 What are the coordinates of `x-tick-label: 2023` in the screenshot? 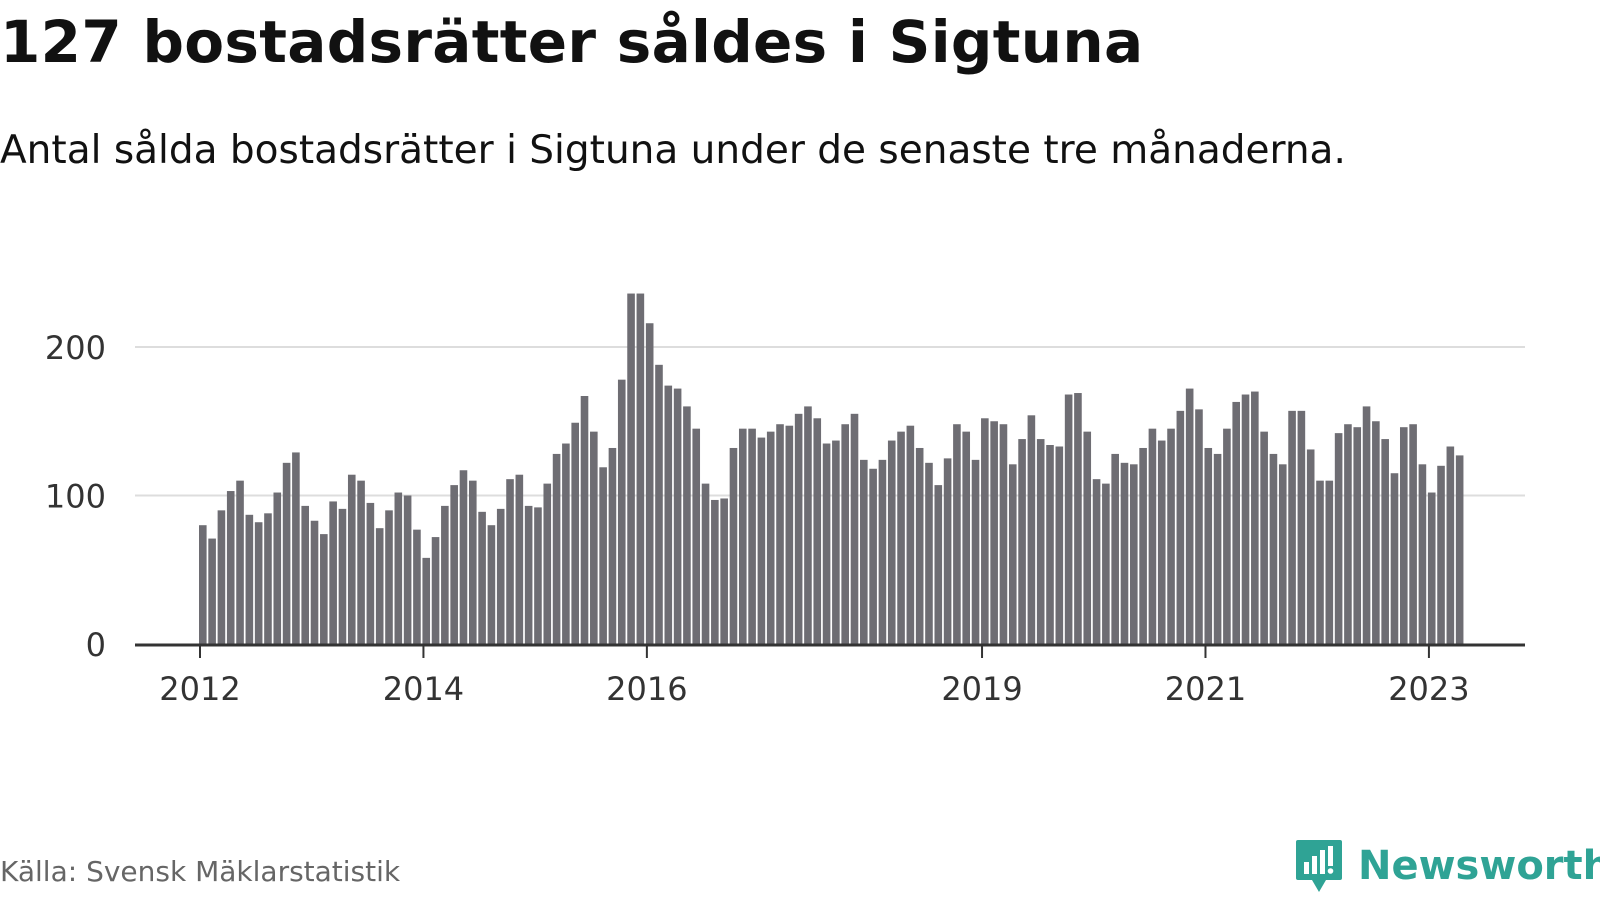 It's located at (1428, 689).